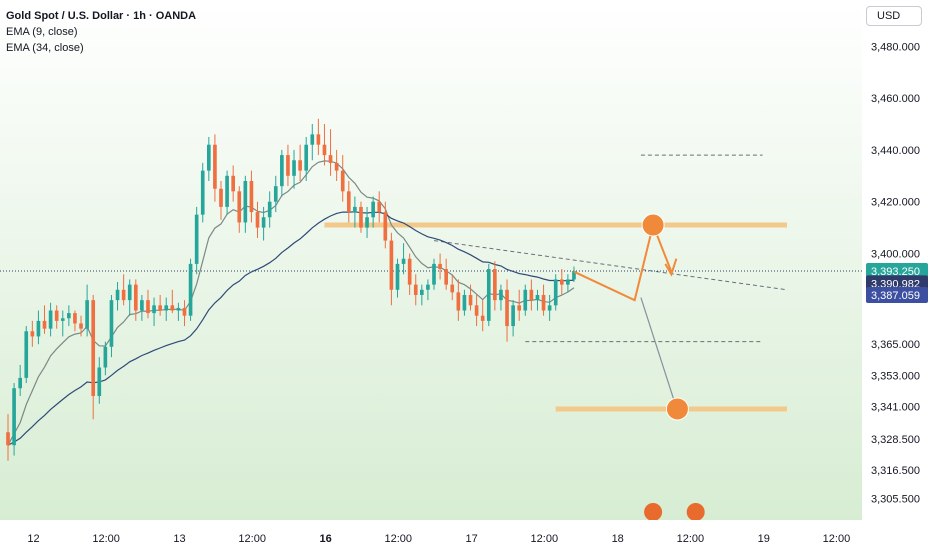  I want to click on time-tick-label: 17, so click(472, 539).